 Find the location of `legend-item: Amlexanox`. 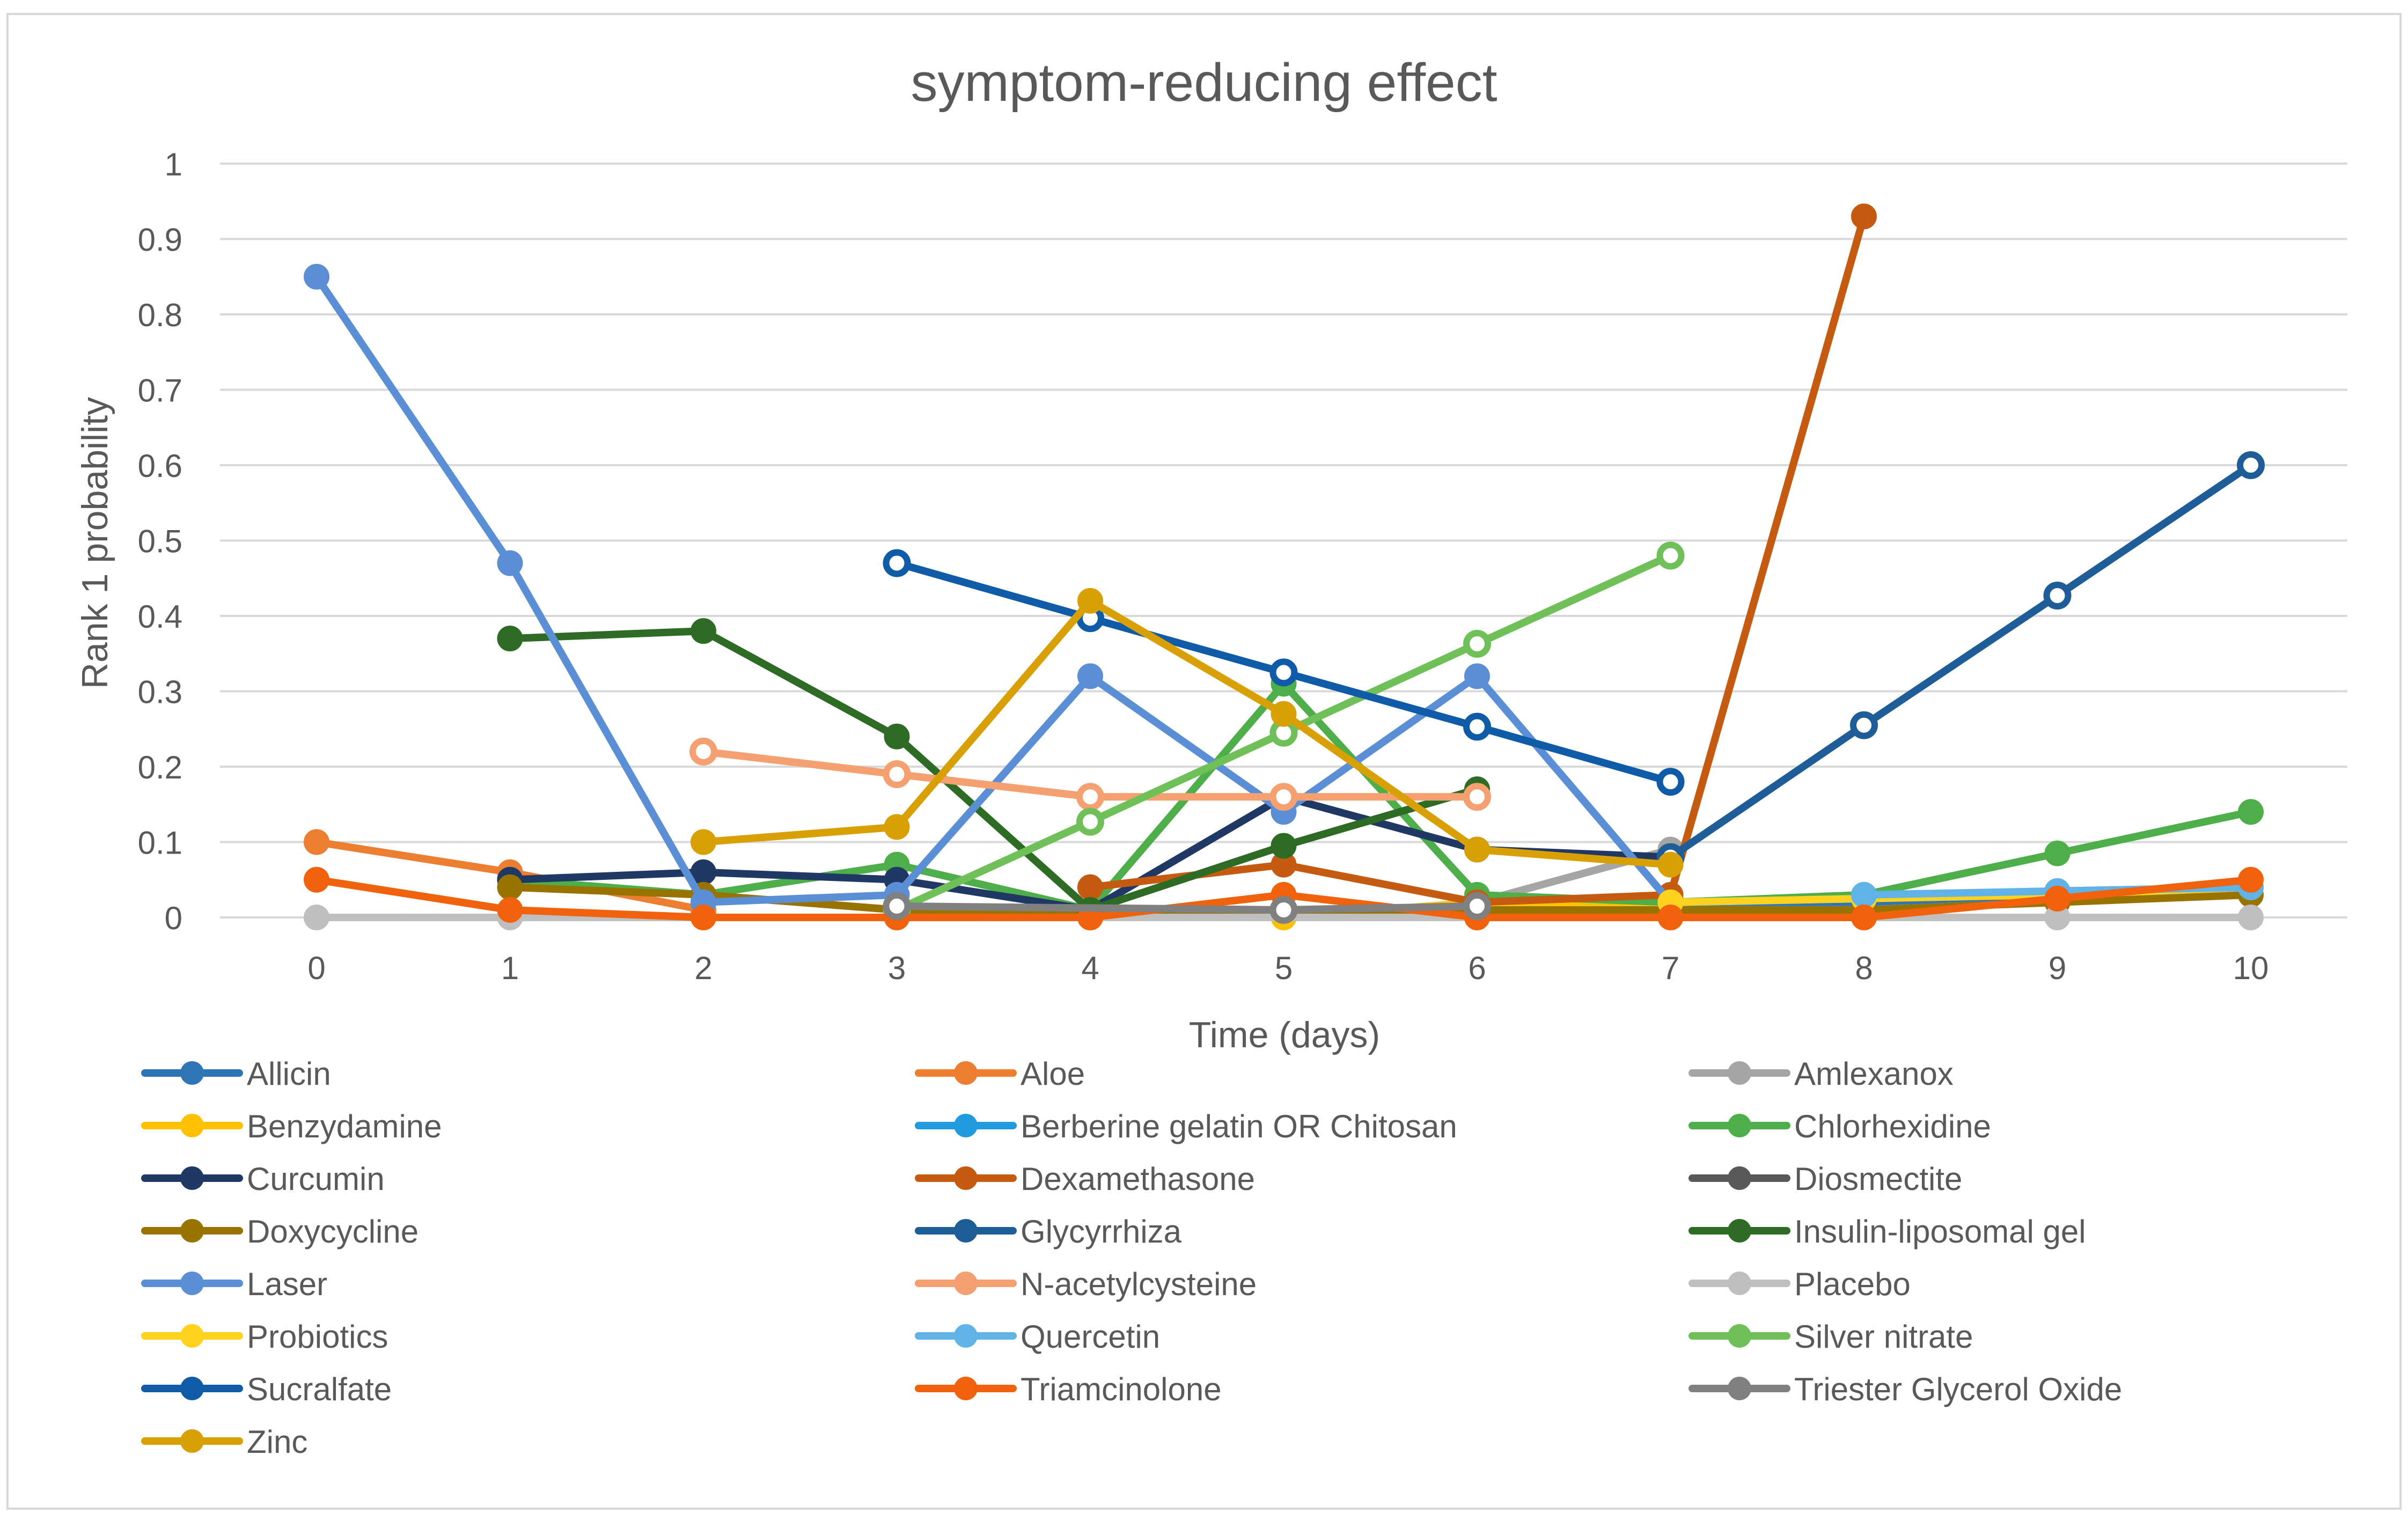

legend-item: Amlexanox is located at coordinates (1821, 1074).